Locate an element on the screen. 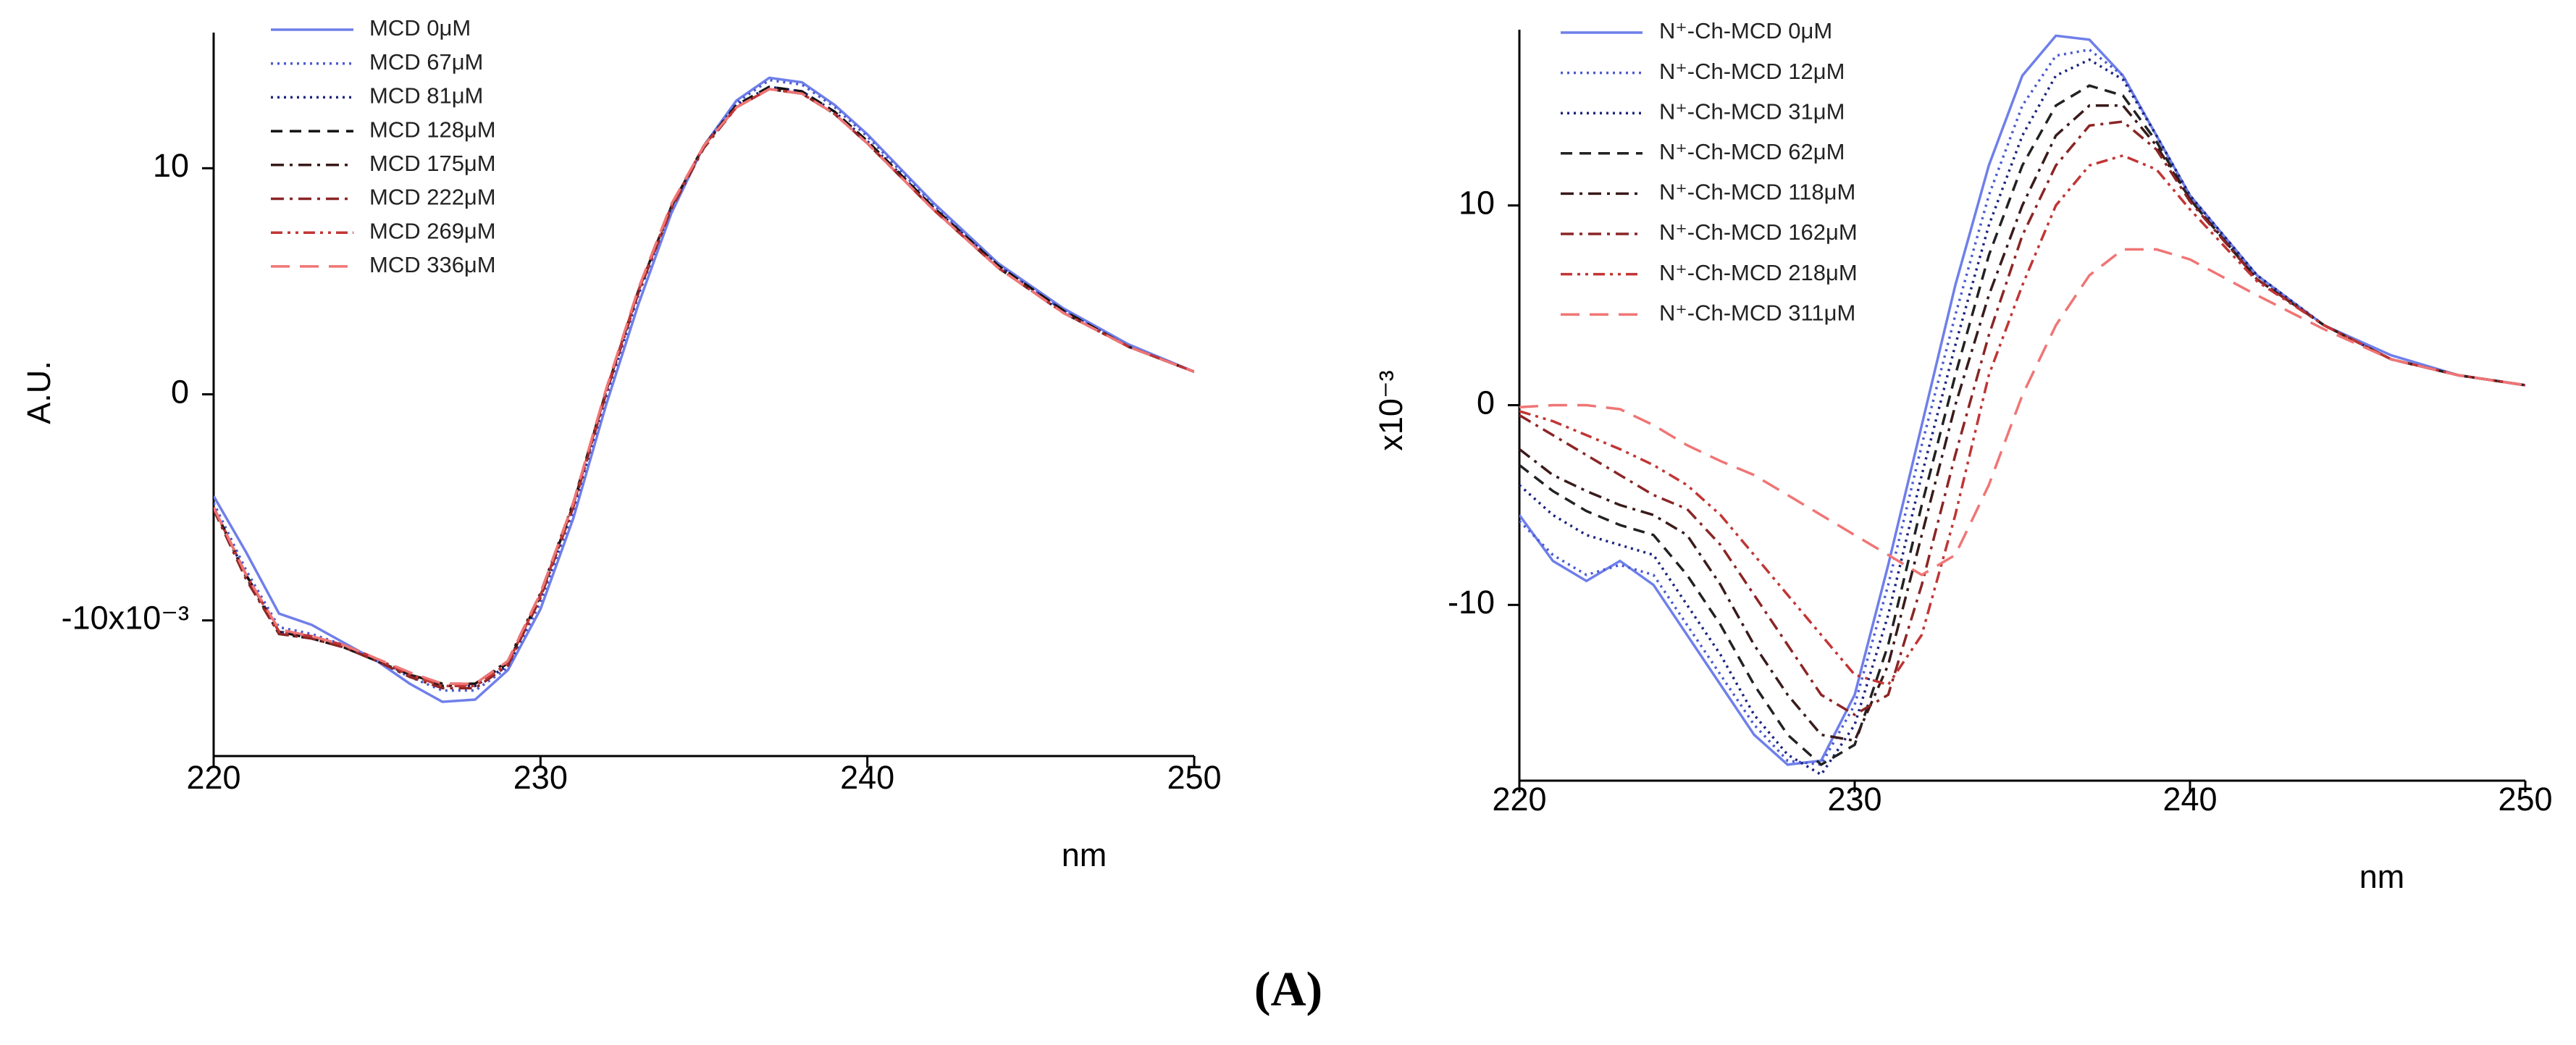  legend-label: N⁺-Ch-MCD 62μM is located at coordinates (1752, 151).